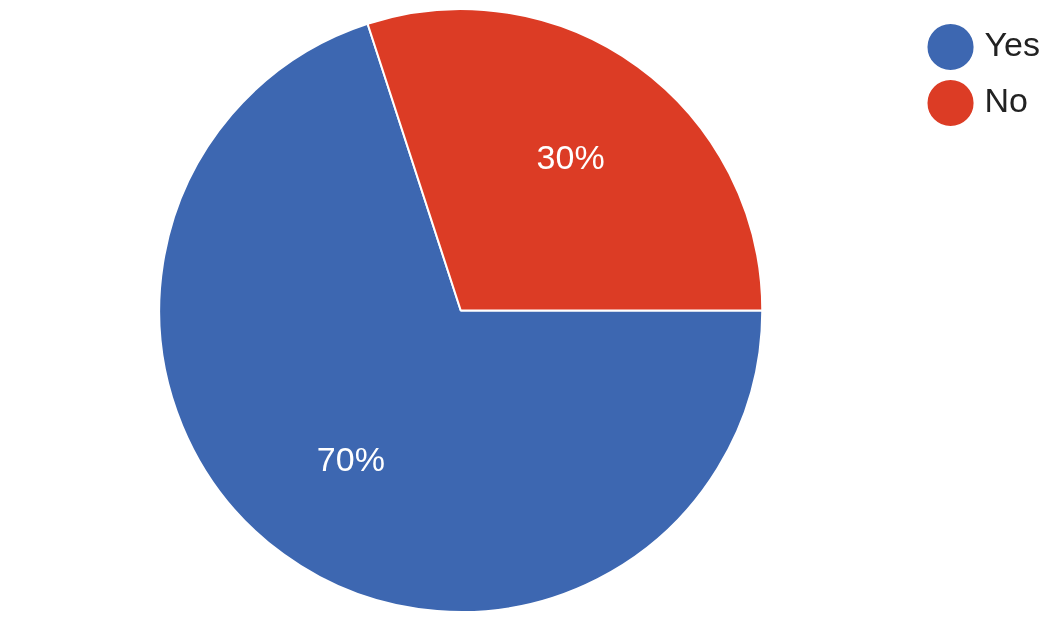 The width and height of the screenshot is (1050, 621). What do you see at coordinates (350, 459) in the screenshot?
I see `data-label: 70%` at bounding box center [350, 459].